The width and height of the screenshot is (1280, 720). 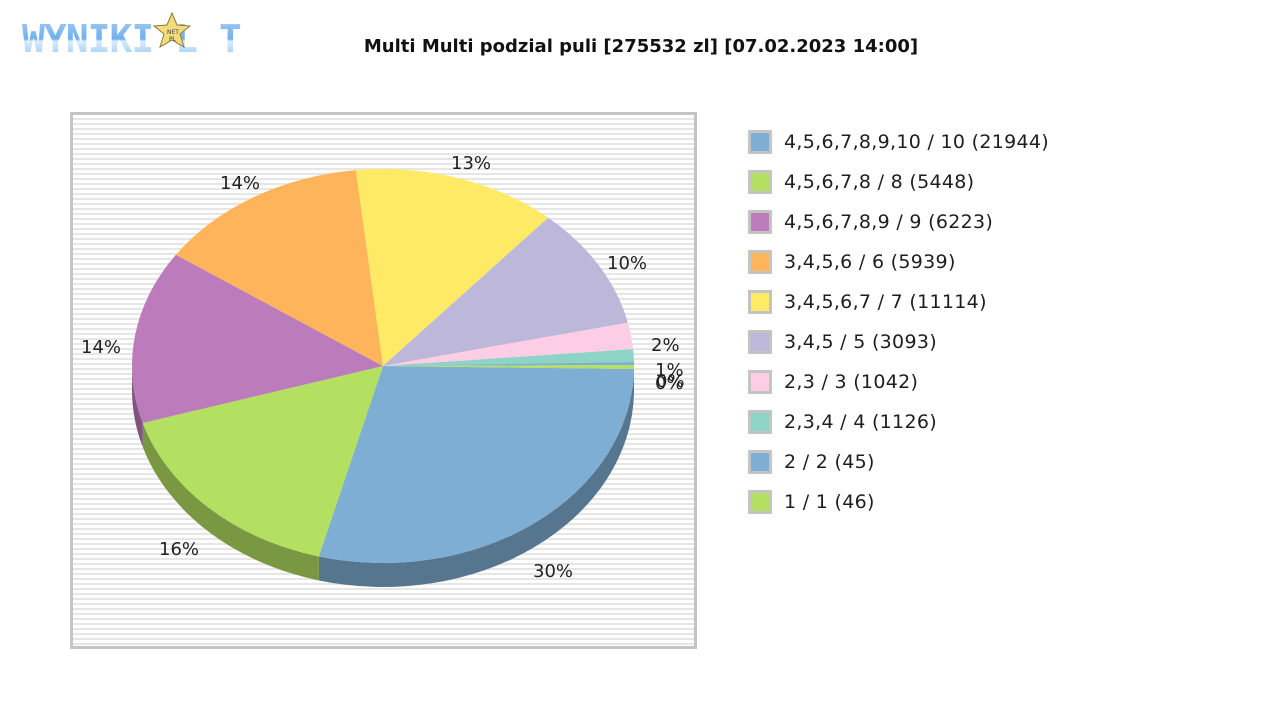 I want to click on pie-percent-label: 13%, so click(x=471, y=163).